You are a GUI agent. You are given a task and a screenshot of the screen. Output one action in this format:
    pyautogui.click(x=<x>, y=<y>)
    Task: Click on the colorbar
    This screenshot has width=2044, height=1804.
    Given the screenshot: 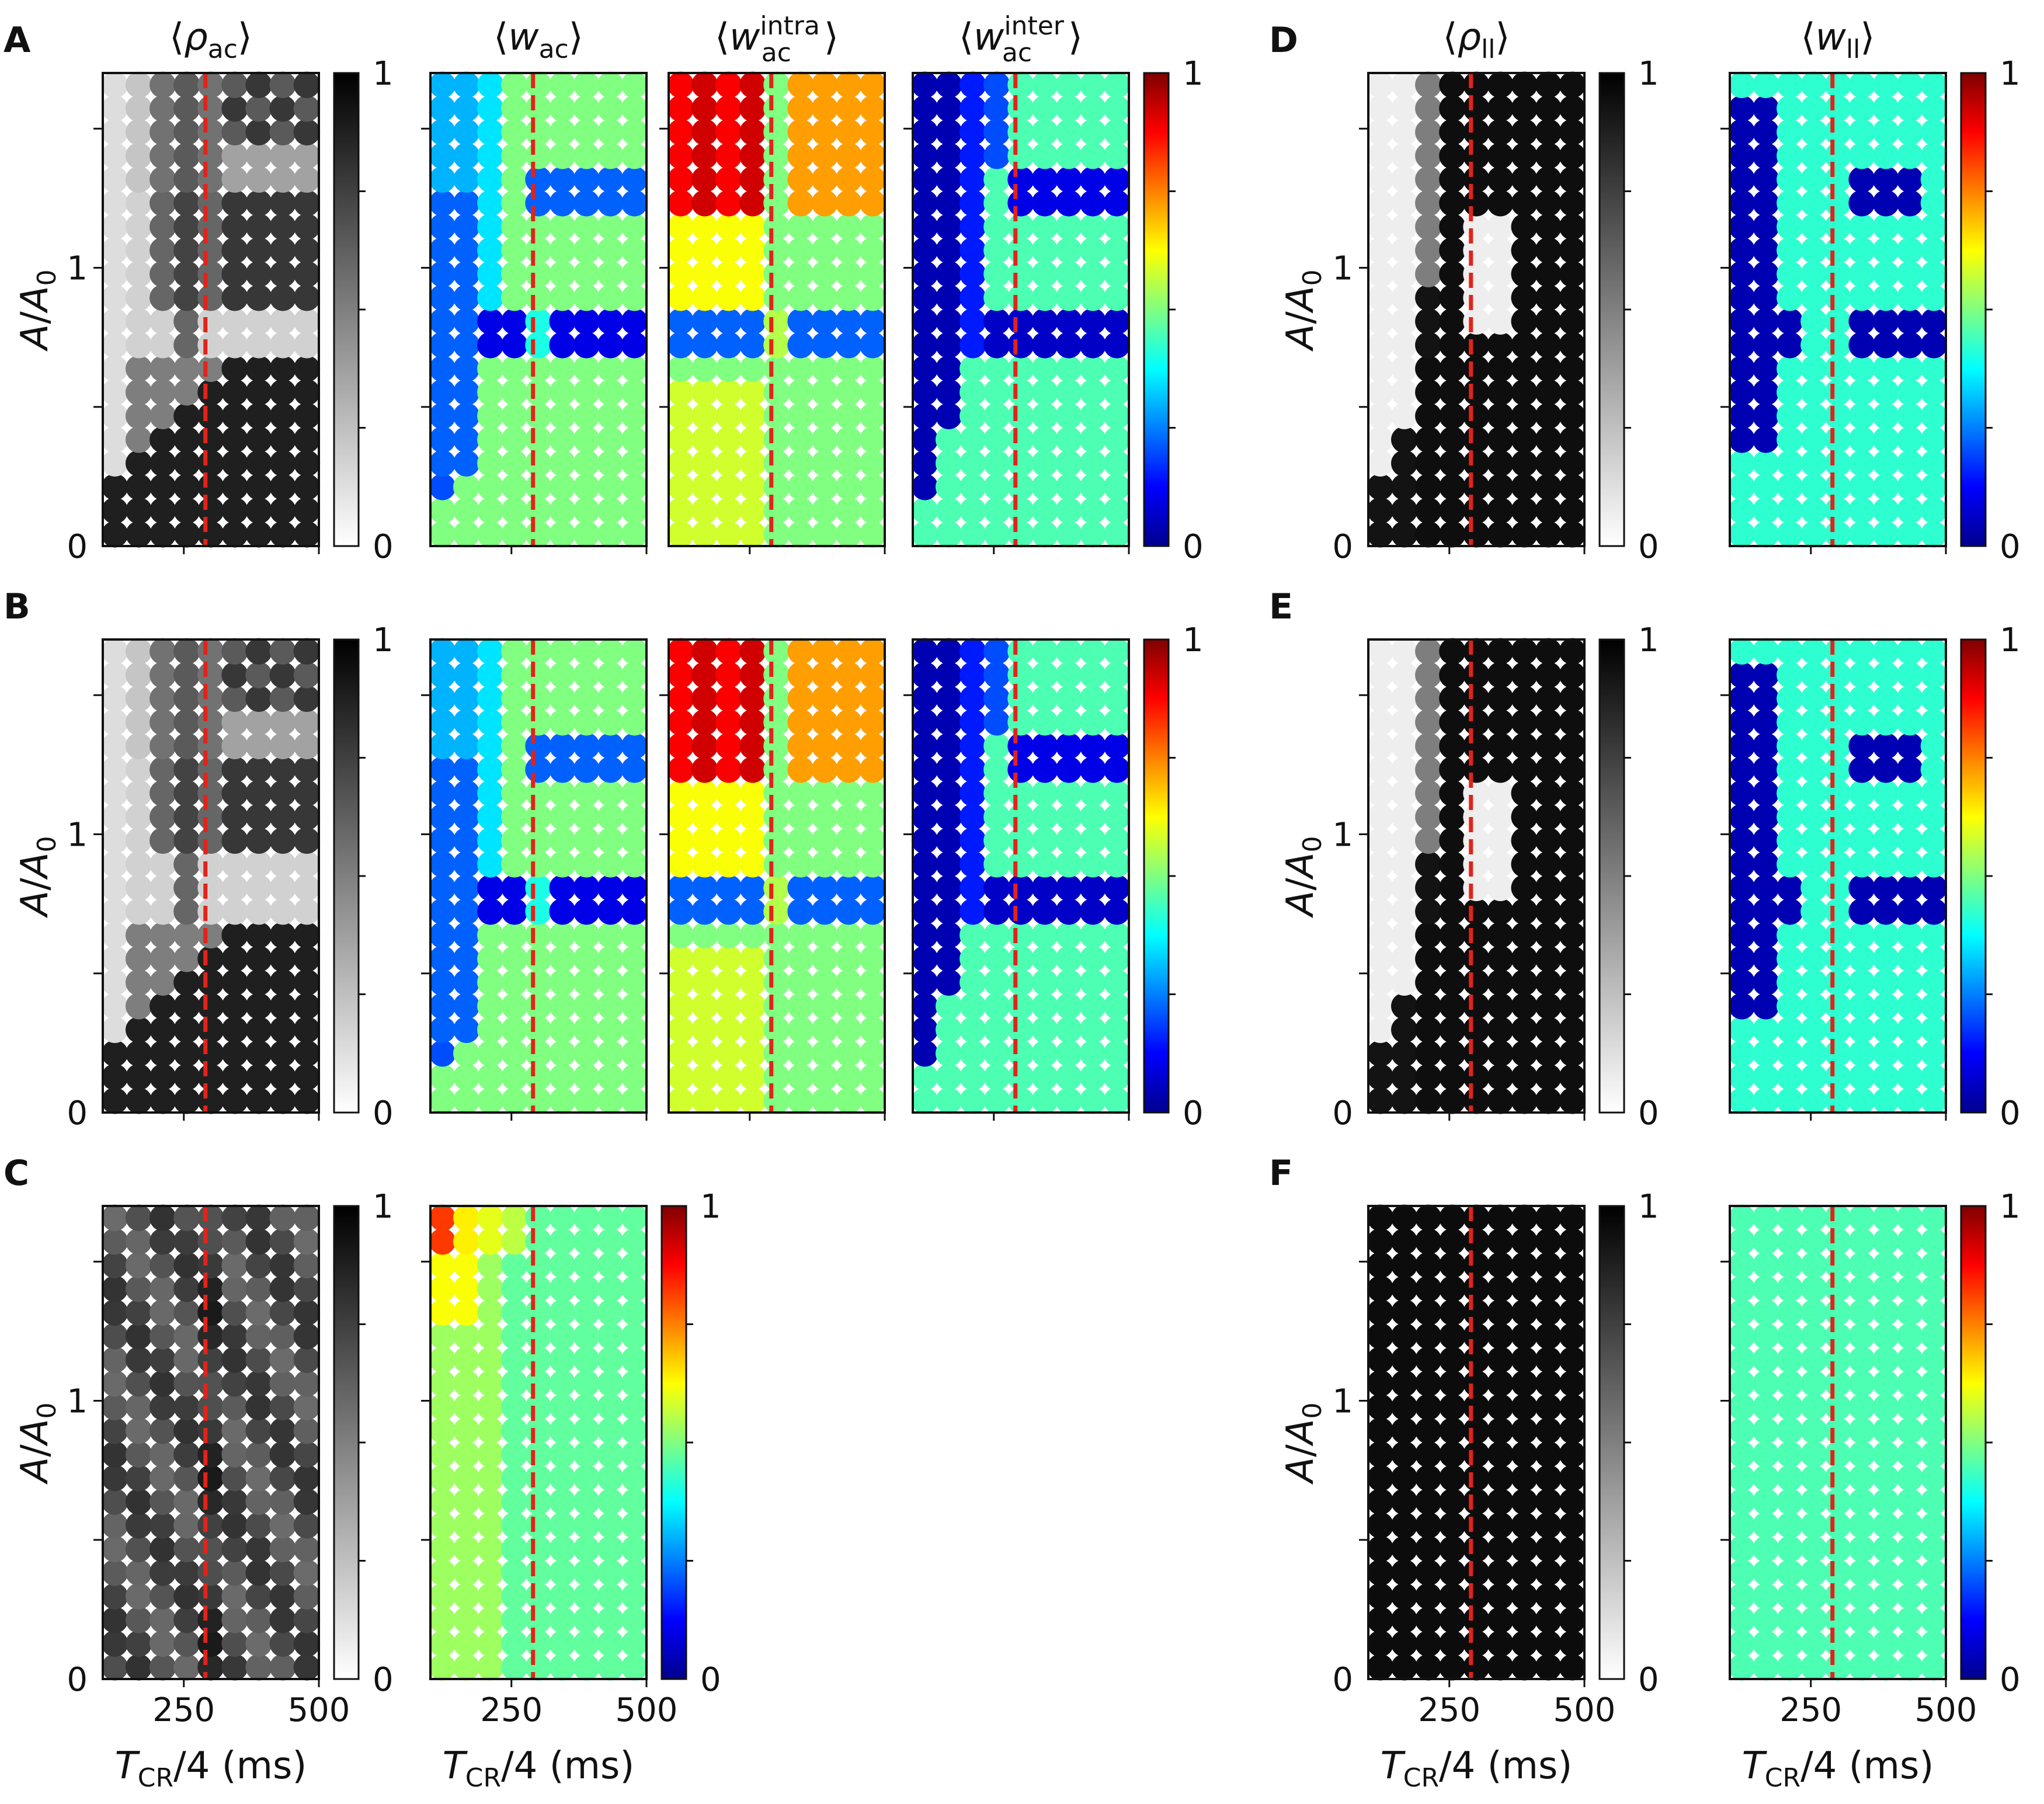 What is the action you would take?
    pyautogui.click(x=346, y=876)
    